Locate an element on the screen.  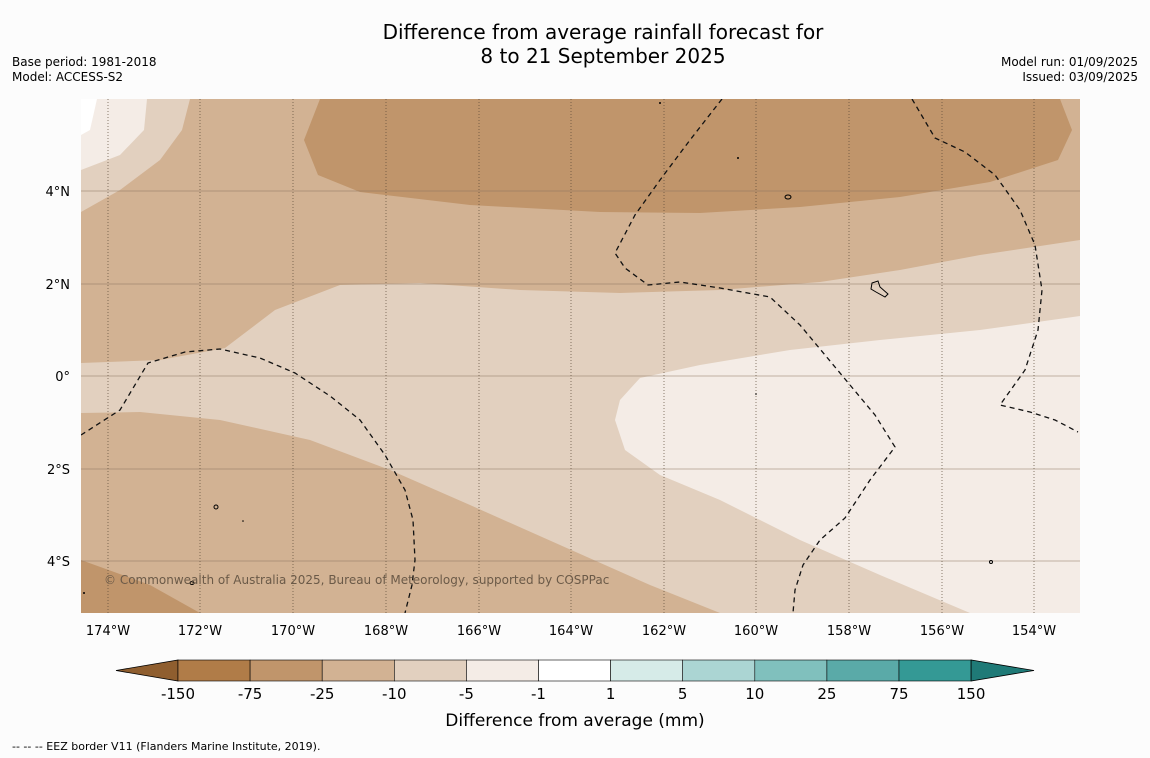
lon-label: 168°W is located at coordinates (386, 631).